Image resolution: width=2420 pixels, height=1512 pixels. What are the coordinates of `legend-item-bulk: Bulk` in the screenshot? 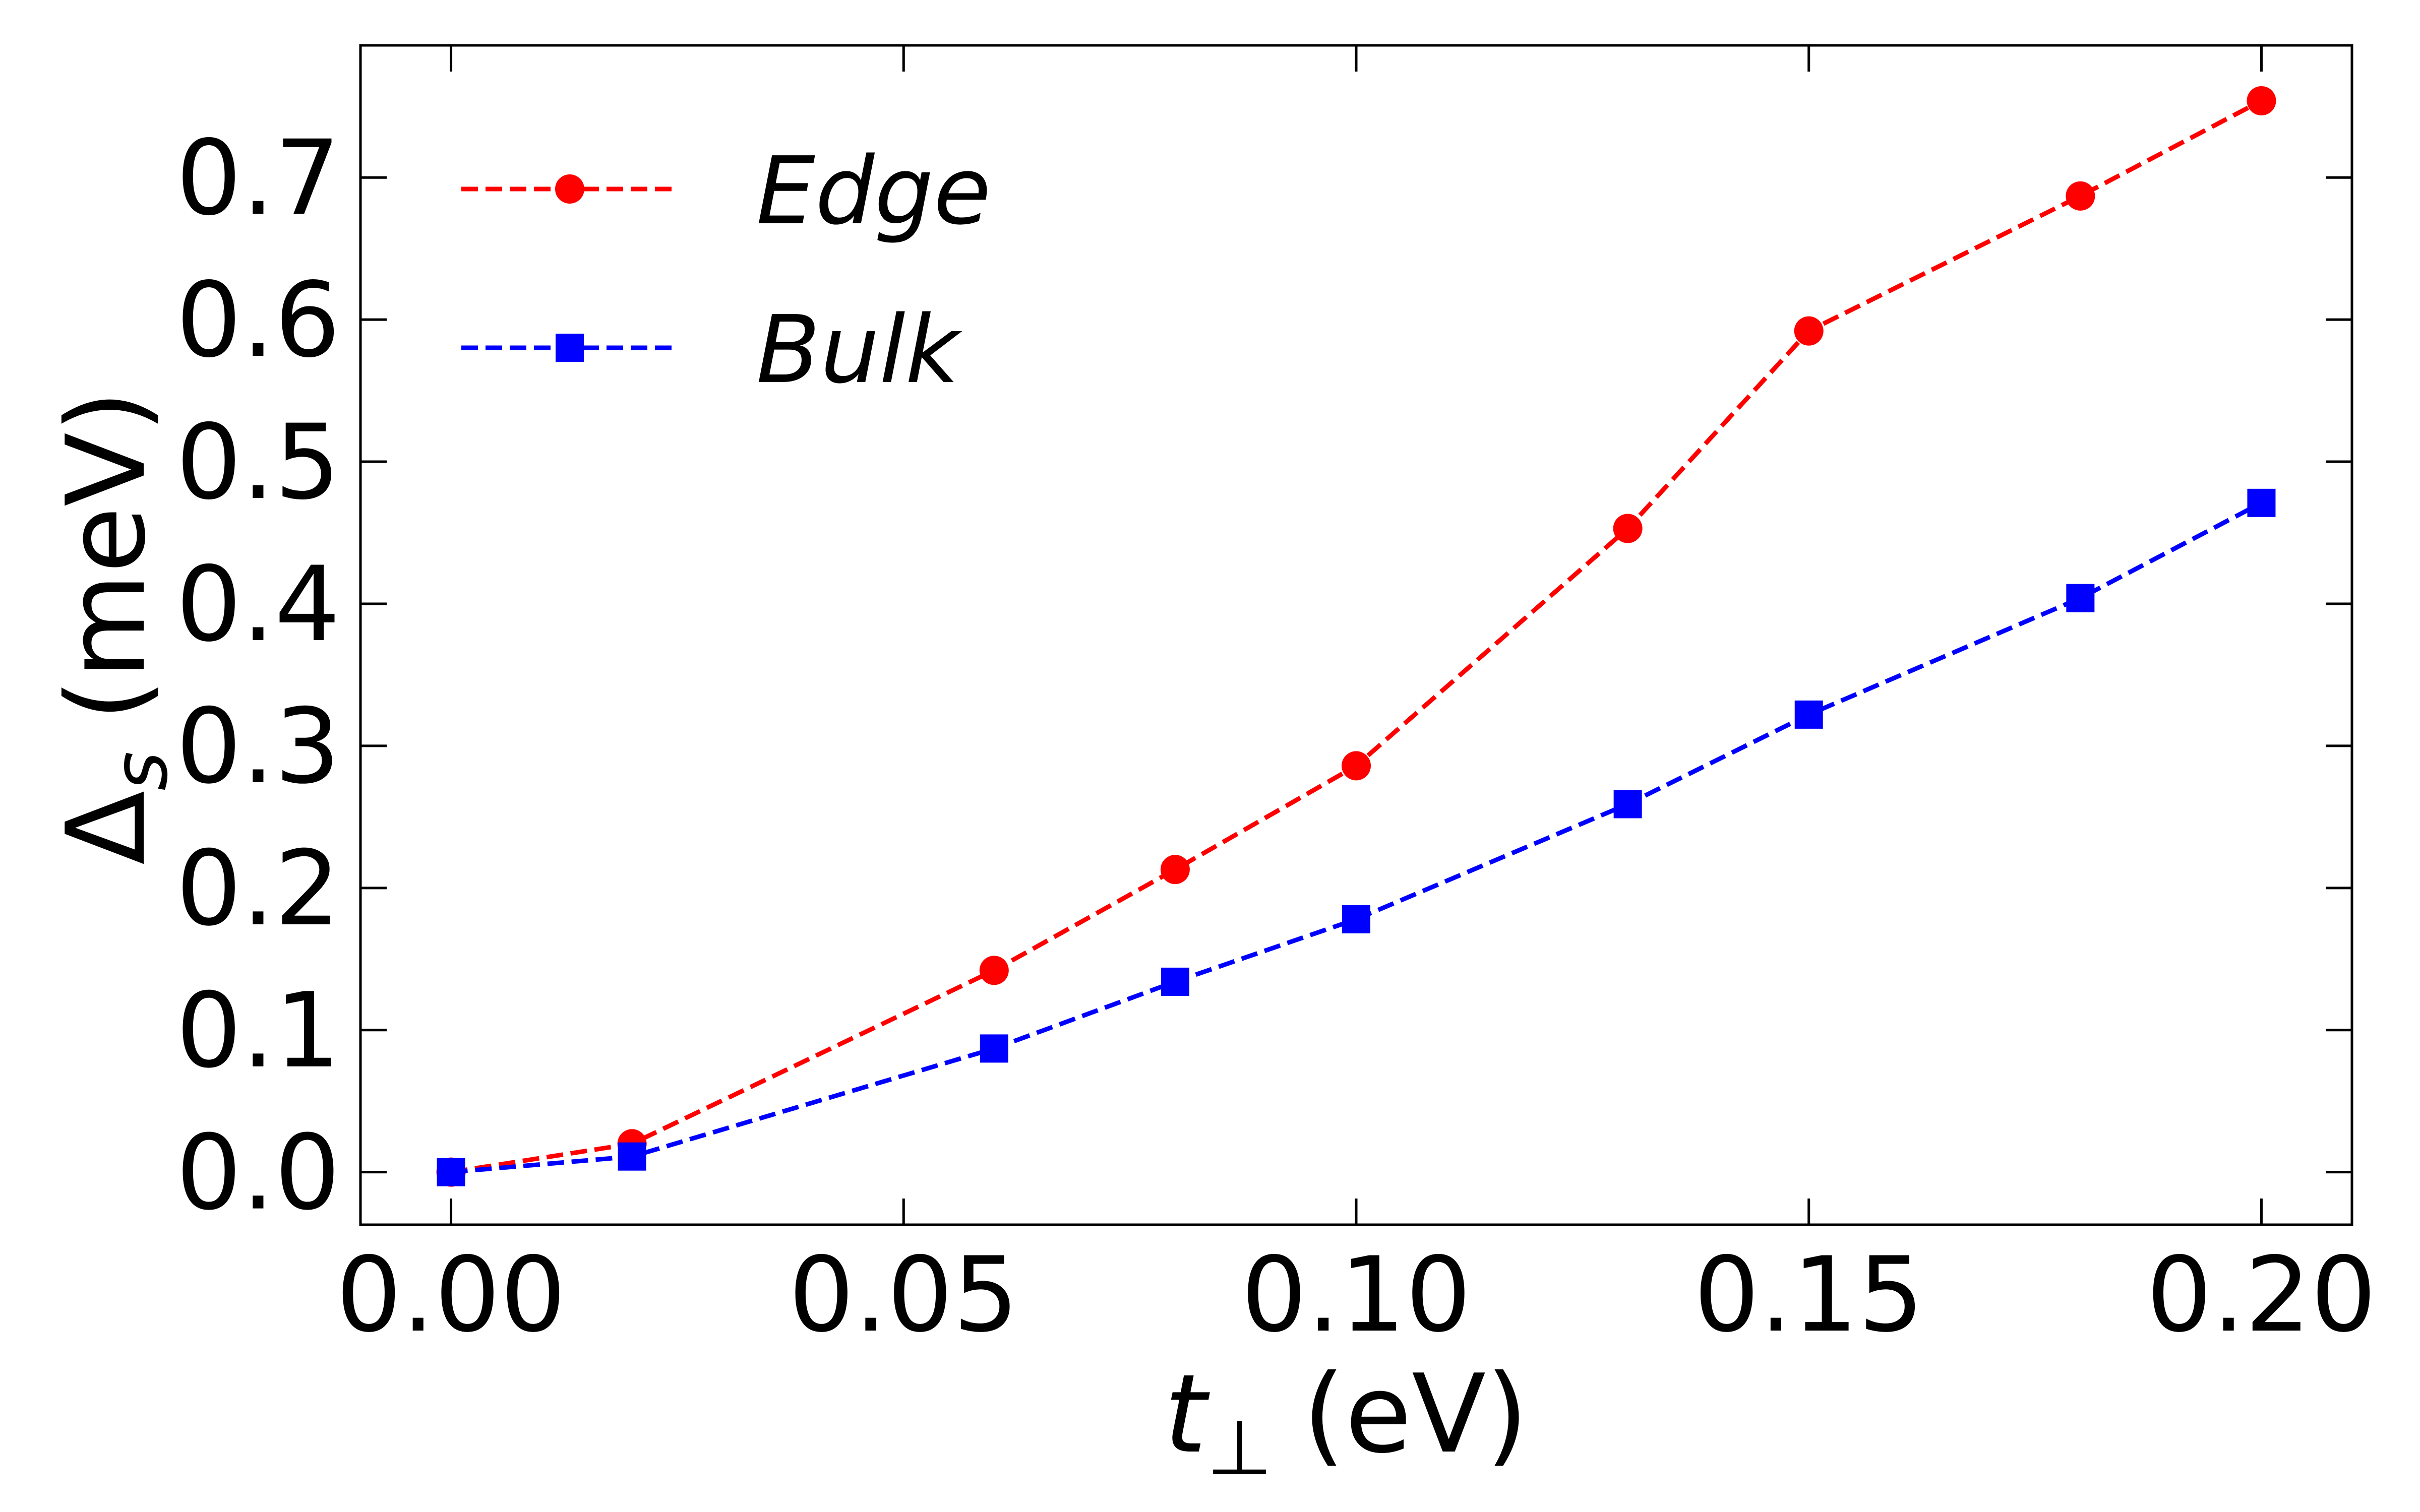 It's located at (712, 349).